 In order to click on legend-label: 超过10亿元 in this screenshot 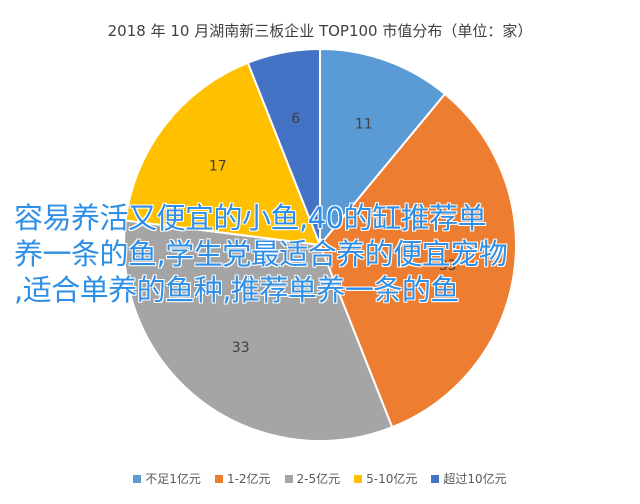, I will do `click(475, 479)`.